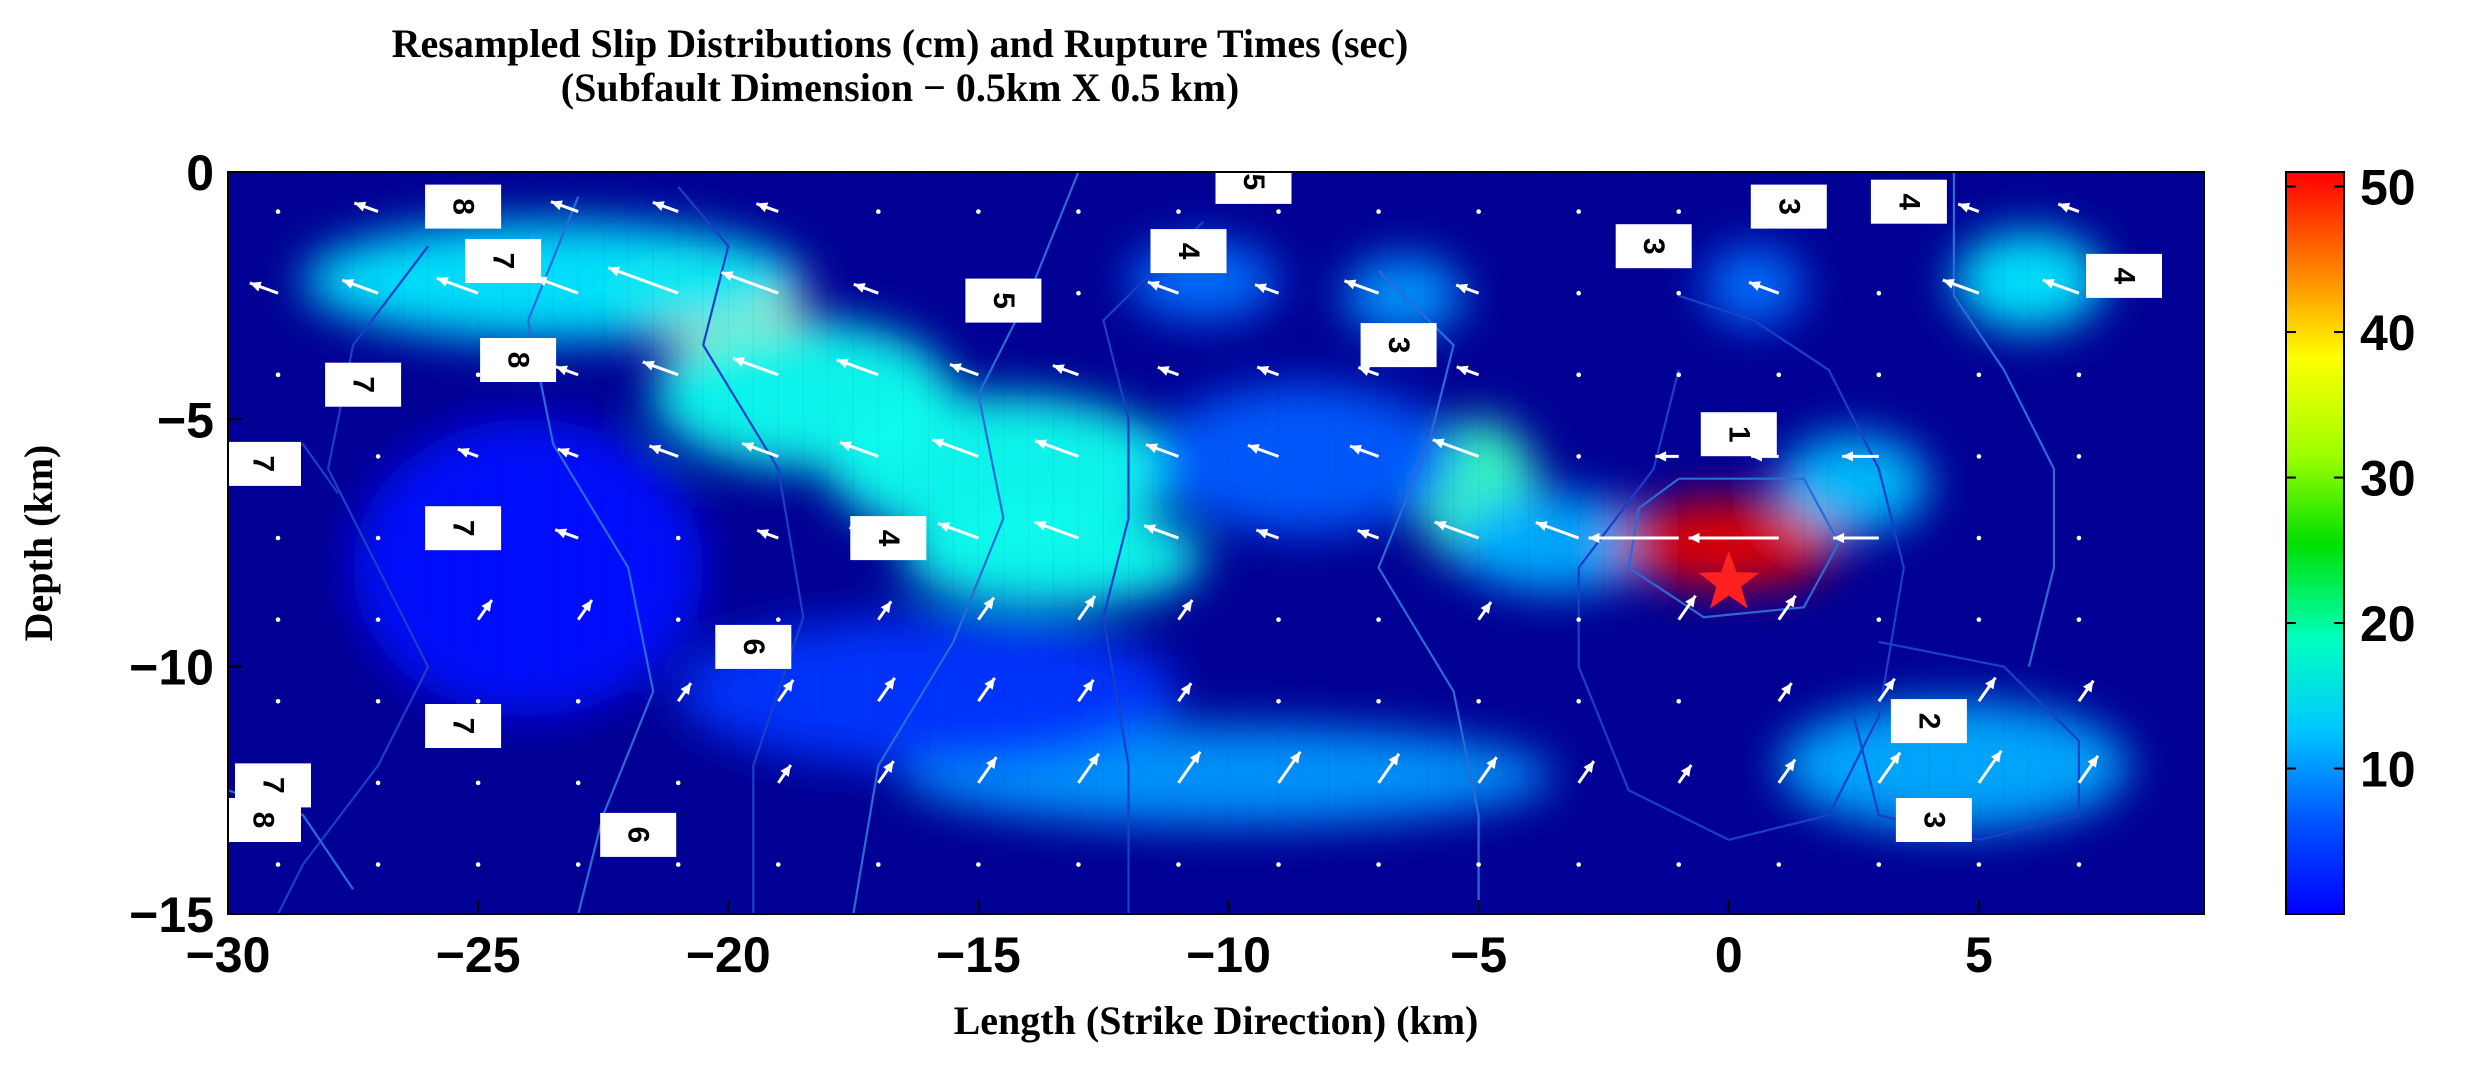 The height and width of the screenshot is (1080, 2491). What do you see at coordinates (185, 420) in the screenshot?
I see `y-tick-label: −5` at bounding box center [185, 420].